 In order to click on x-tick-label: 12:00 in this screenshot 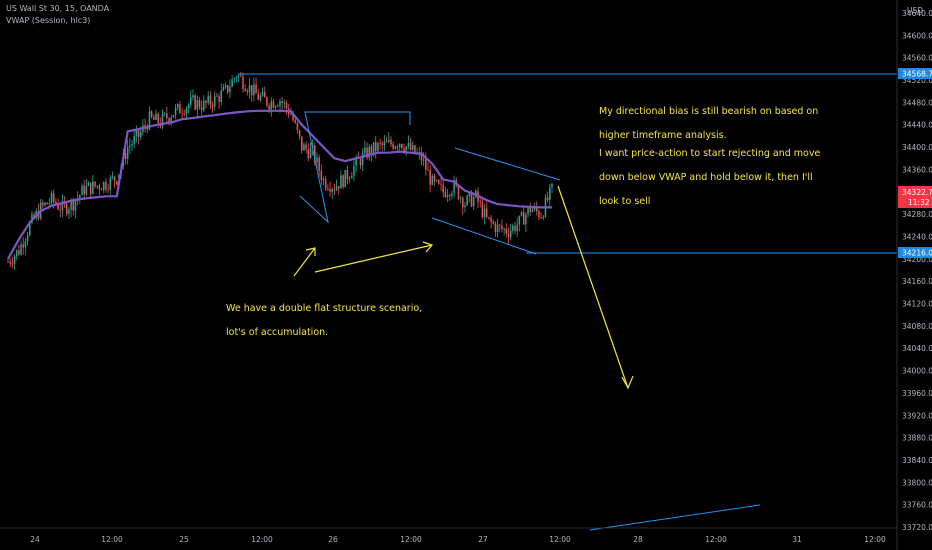, I will do `click(560, 539)`.